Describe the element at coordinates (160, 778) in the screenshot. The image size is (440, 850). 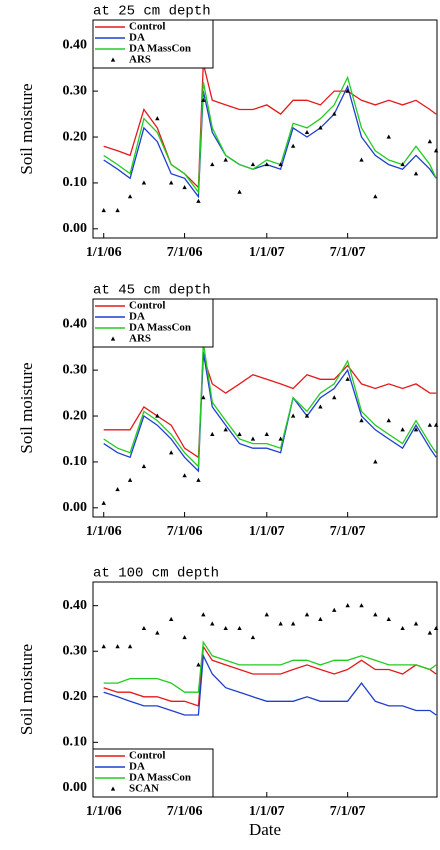
I see `legend-label: DA MassCon` at that location.